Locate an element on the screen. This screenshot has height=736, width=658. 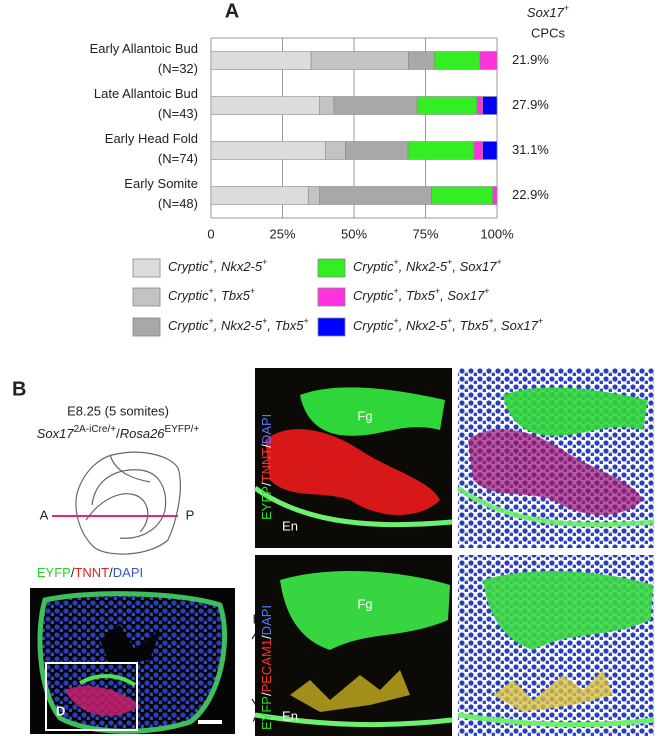
tissue-e-left is located at coordinates (353, 649).